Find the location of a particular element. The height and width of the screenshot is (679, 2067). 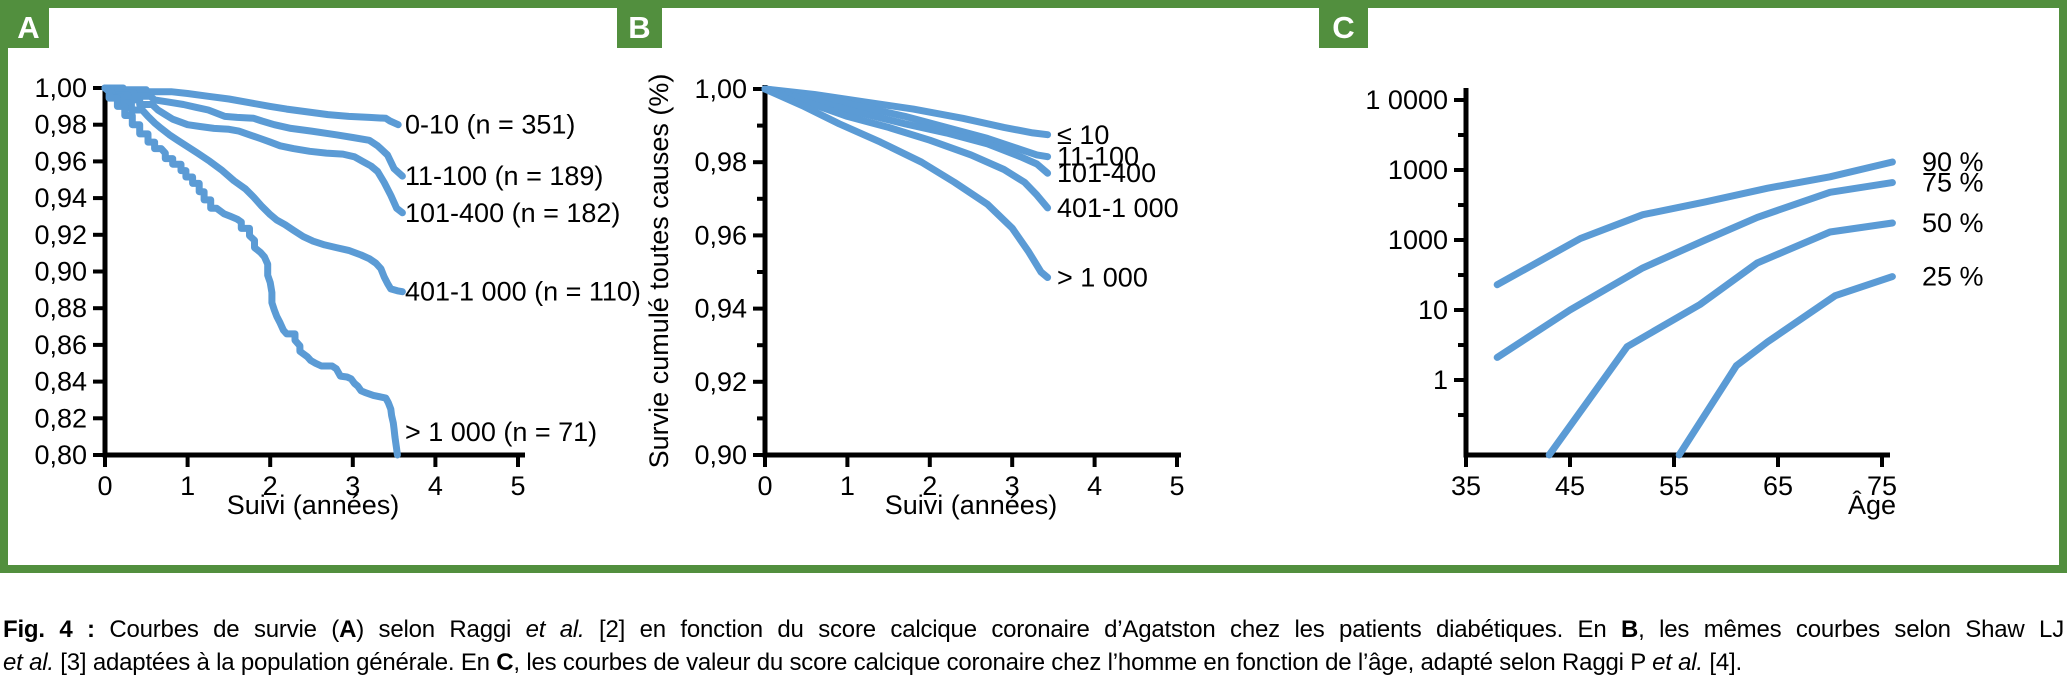

panel-C-axes is located at coordinates (1676, 273).